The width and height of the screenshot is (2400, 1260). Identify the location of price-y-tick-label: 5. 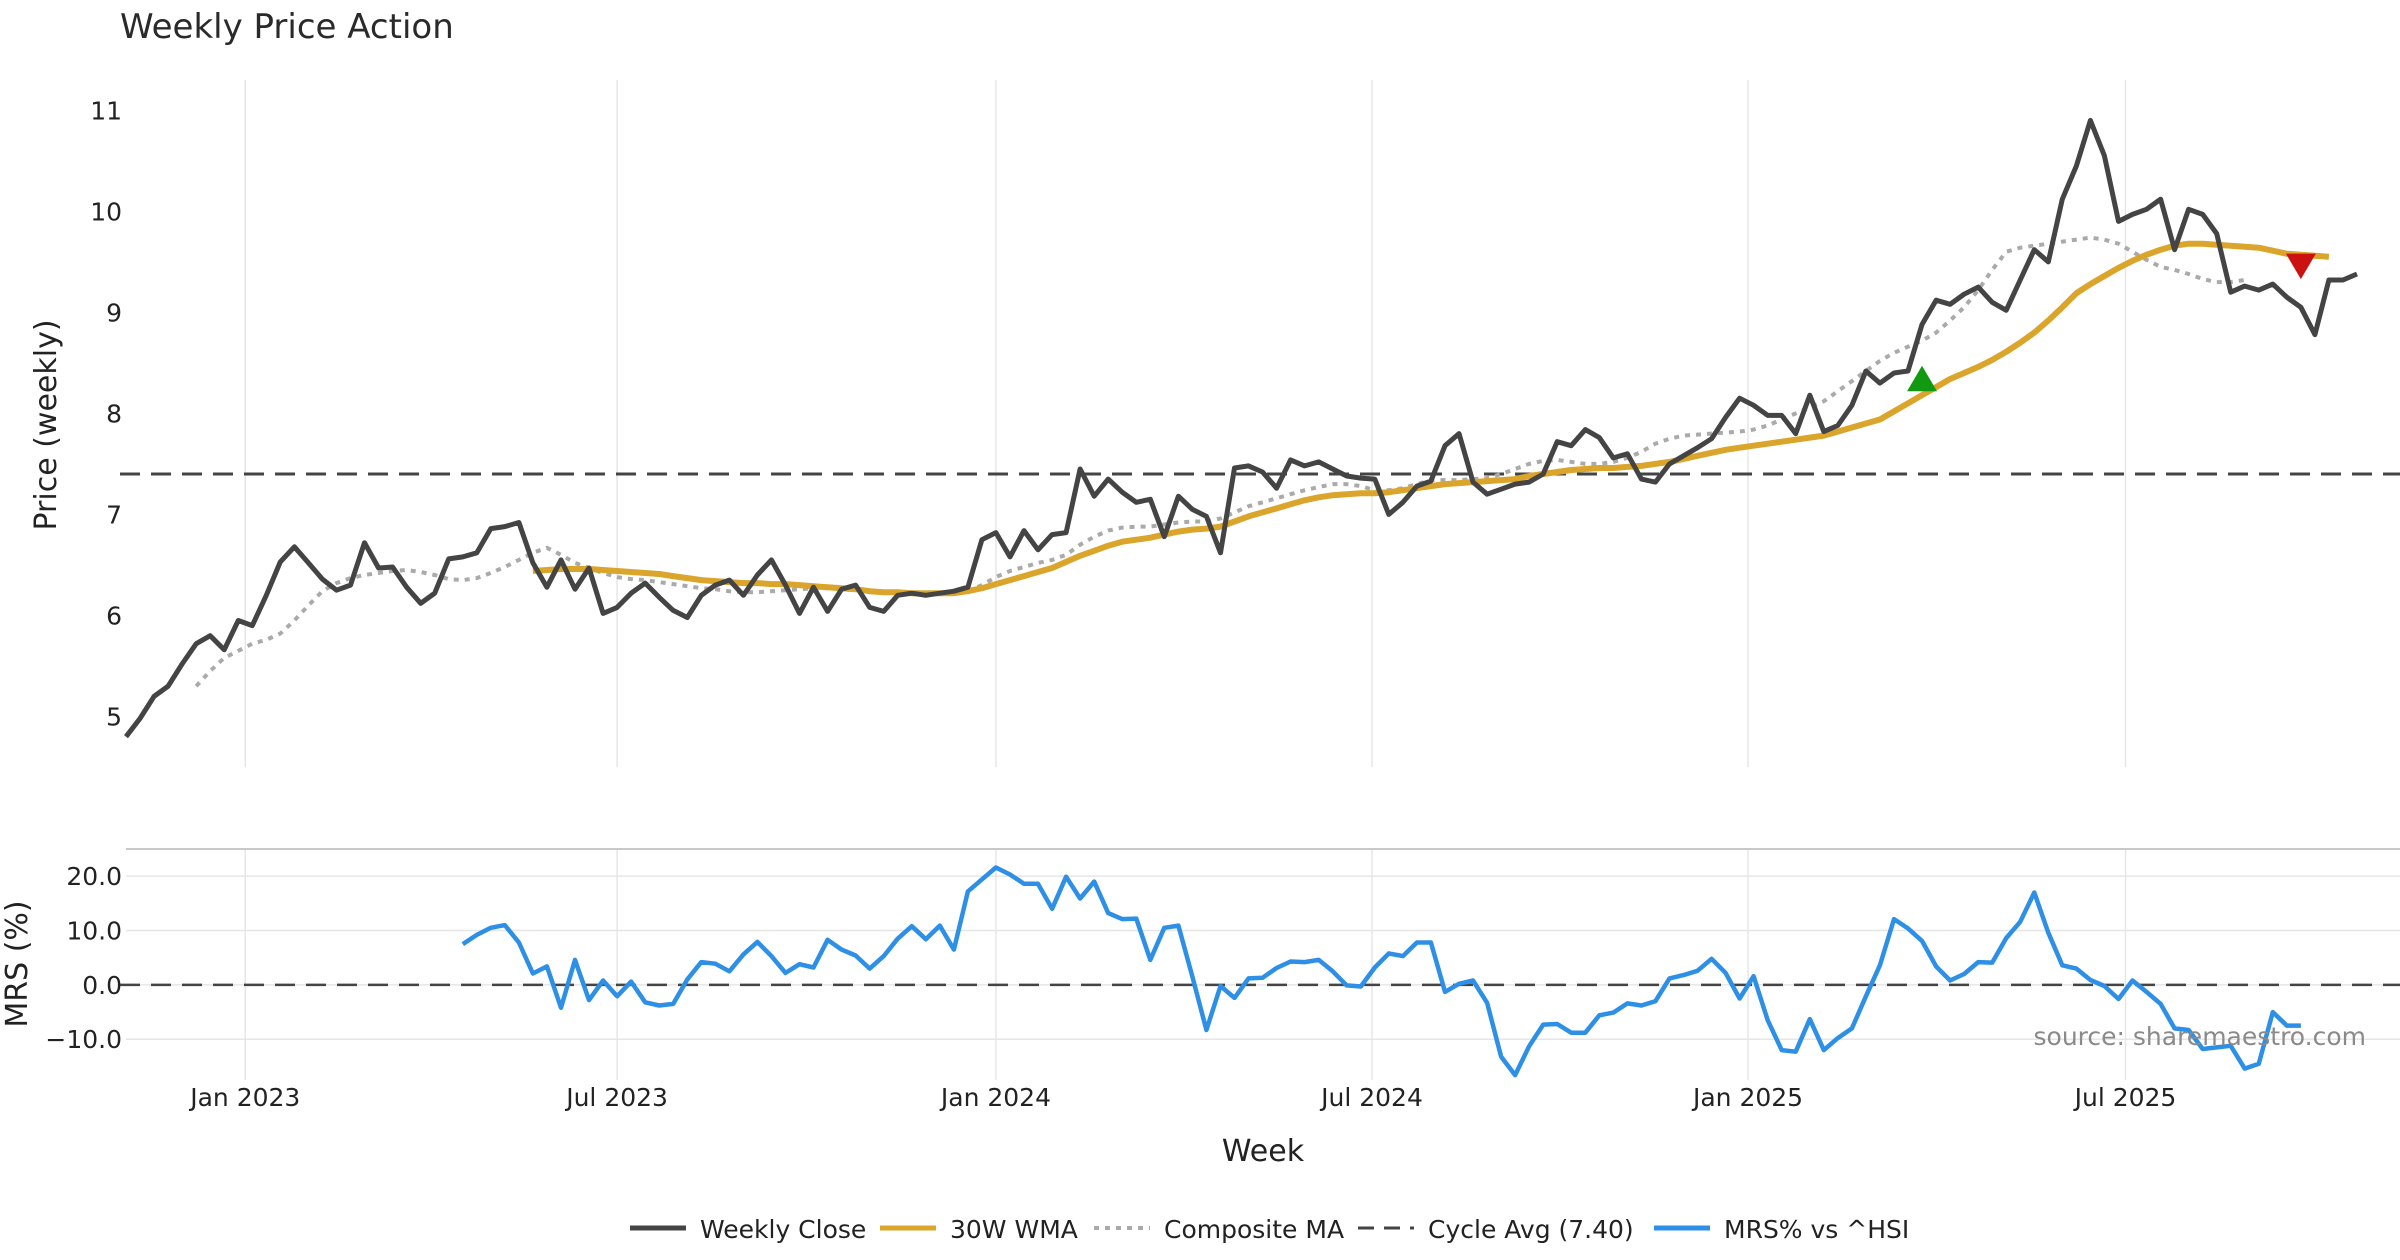
(114, 716).